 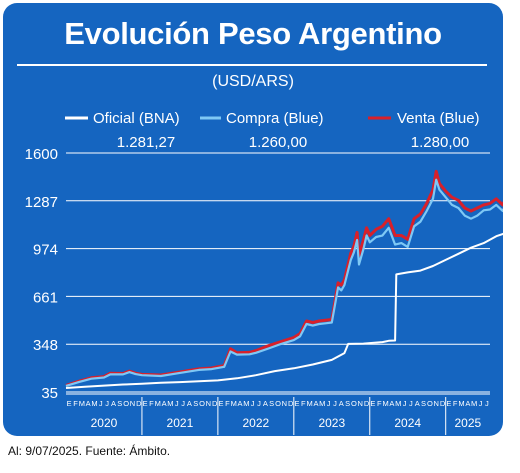 What do you see at coordinates (253, 81) in the screenshot?
I see `unit-label: (USD/ARS)` at bounding box center [253, 81].